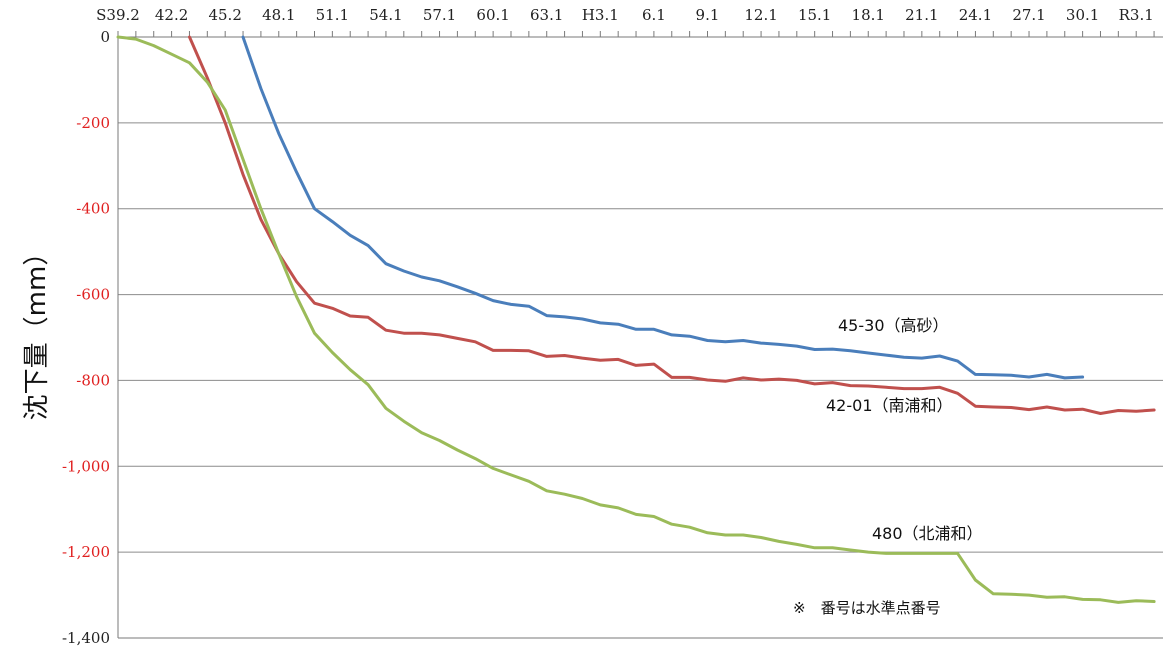 The height and width of the screenshot is (652, 1171). Describe the element at coordinates (118, 15) in the screenshot. I see `x-tick-label: S39.2` at that location.